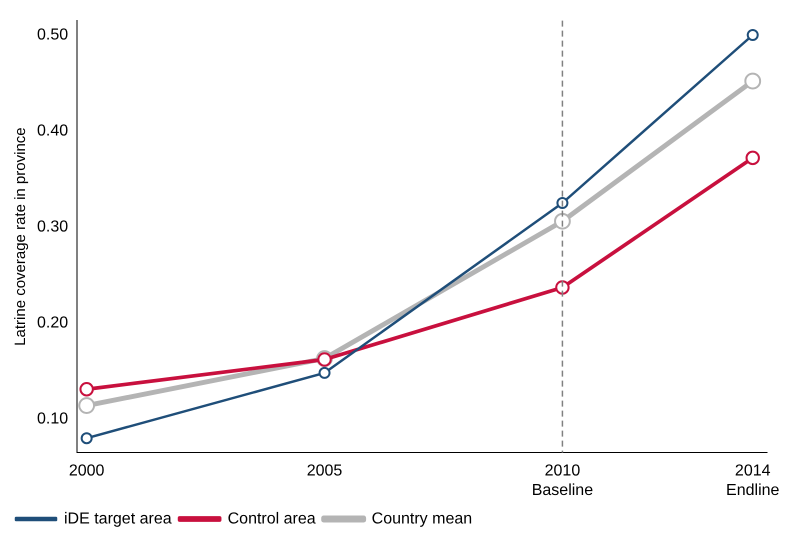 The width and height of the screenshot is (795, 545). I want to click on legend-label: iDE target area, so click(118, 519).